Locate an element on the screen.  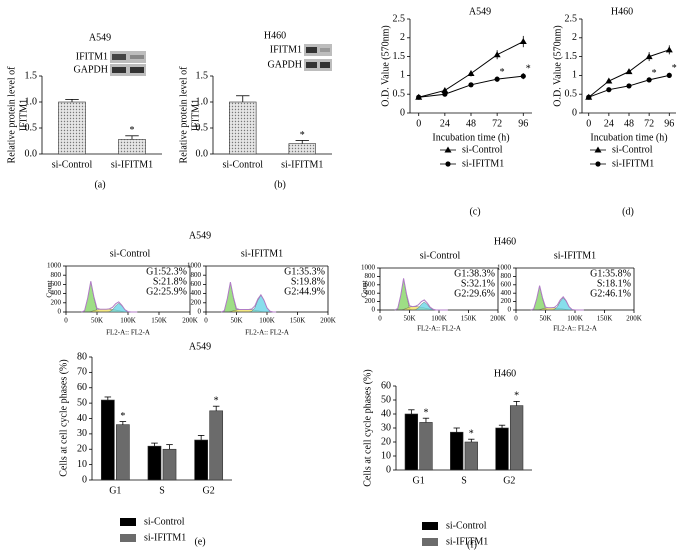
panel-label: (e) is located at coordinates (199, 541).